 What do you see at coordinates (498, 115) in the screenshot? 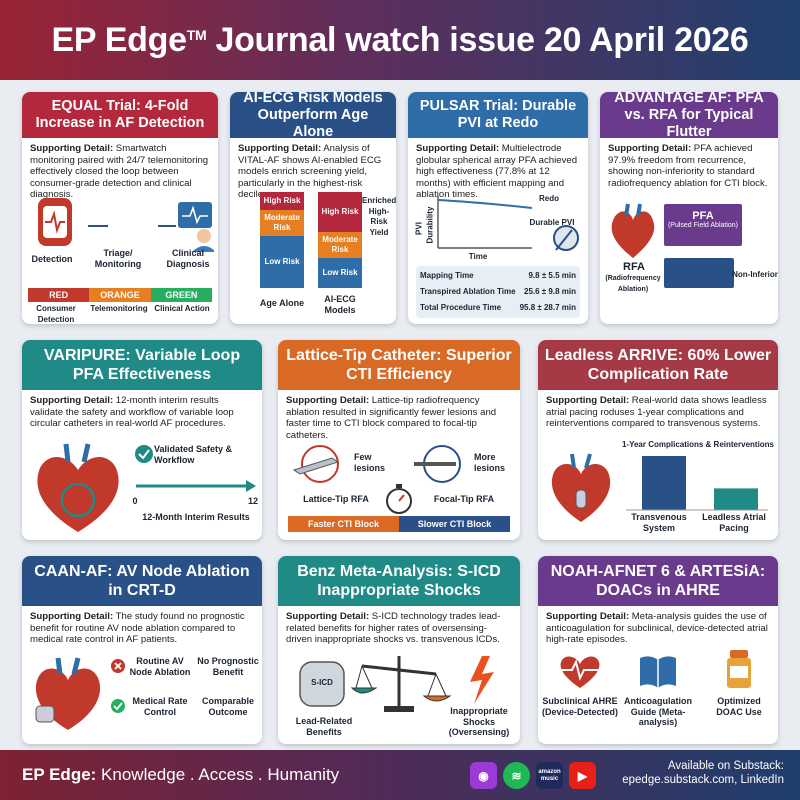
I see `card-title: PULSAR Trial: Durable PVI at Redo` at bounding box center [498, 115].